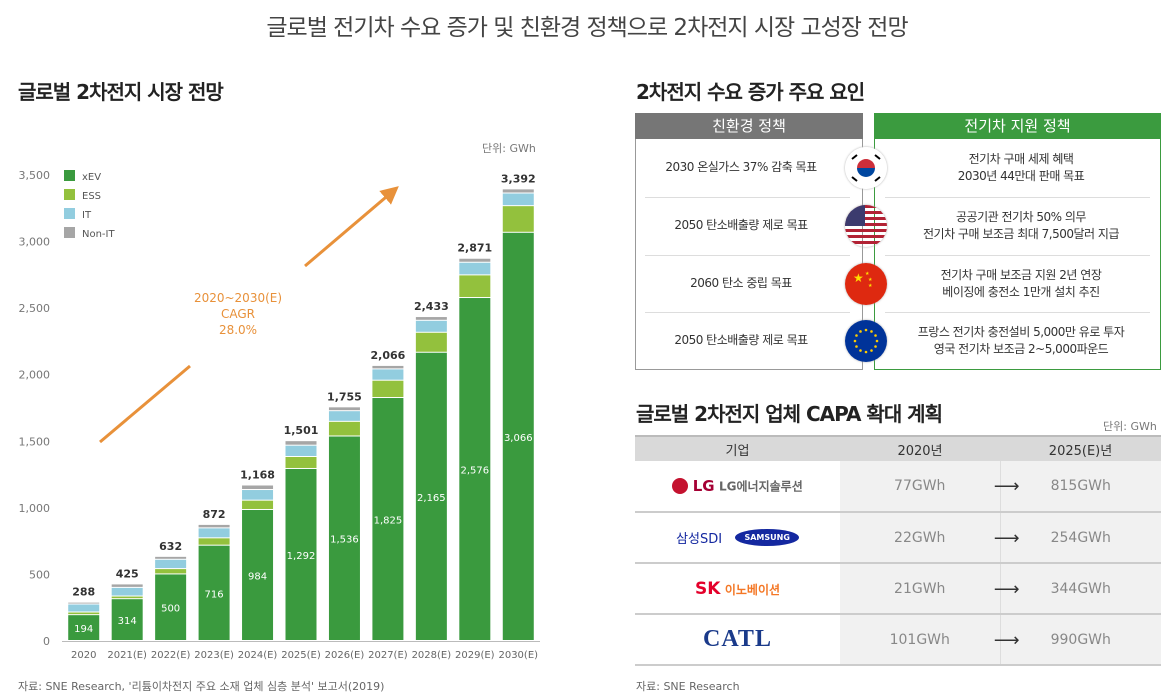 The width and height of the screenshot is (1174, 697). What do you see at coordinates (750, 92) in the screenshot?
I see `factors-title: 2차전지 수요 증가 주요 요인` at bounding box center [750, 92].